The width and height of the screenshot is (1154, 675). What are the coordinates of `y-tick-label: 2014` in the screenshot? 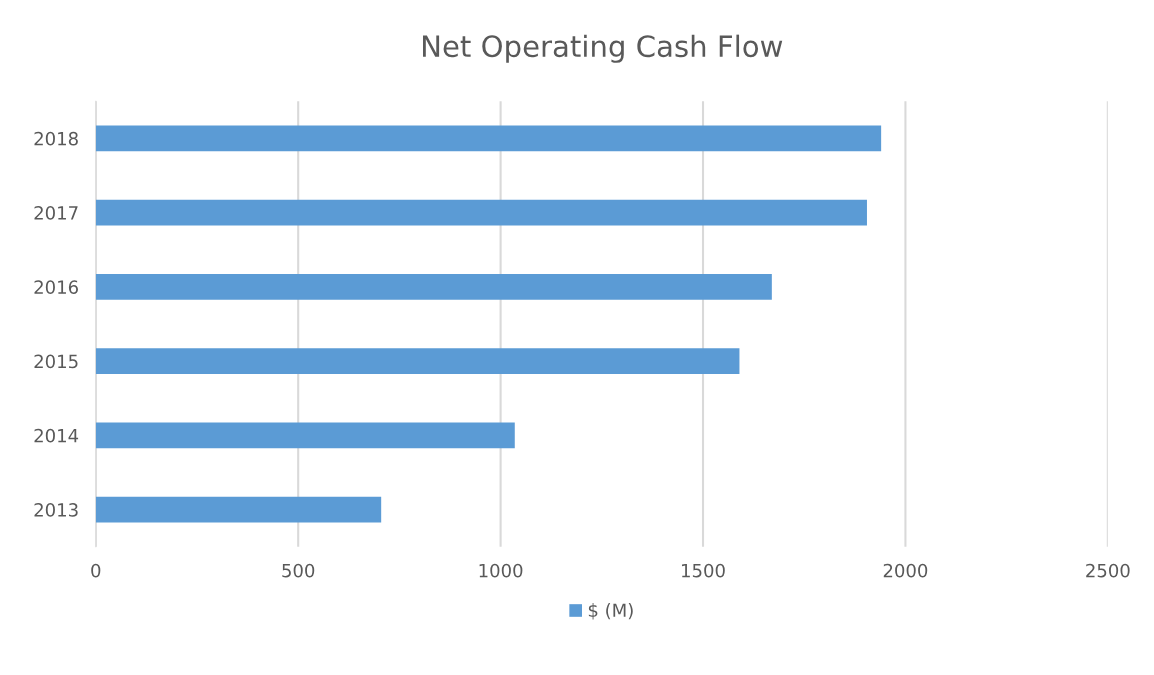 It's located at (56, 435).